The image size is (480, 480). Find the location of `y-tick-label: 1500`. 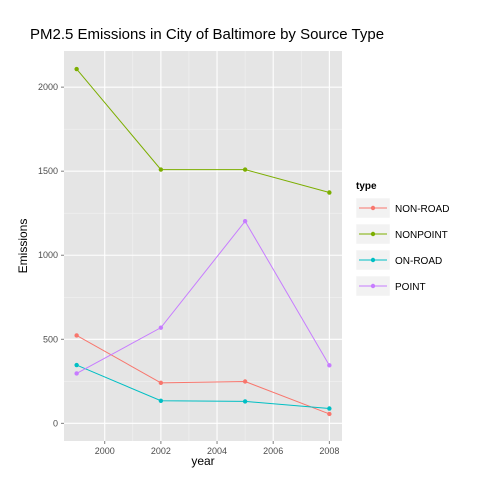

y-tick-label: 1500 is located at coordinates (48, 171).